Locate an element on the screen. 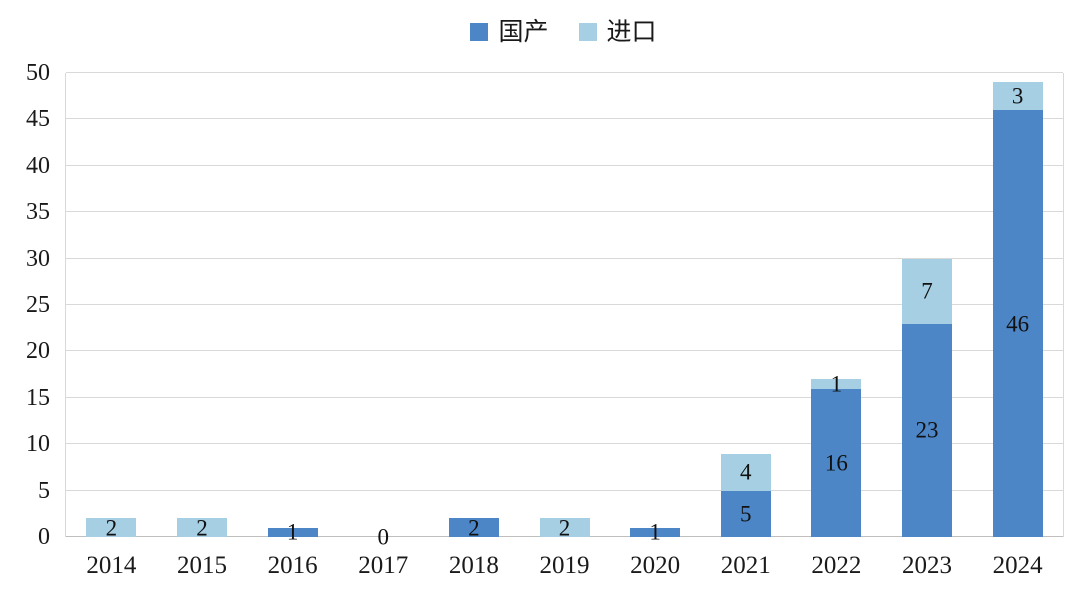 The height and width of the screenshot is (591, 1080). bar-value-label: 16 is located at coordinates (836, 463).